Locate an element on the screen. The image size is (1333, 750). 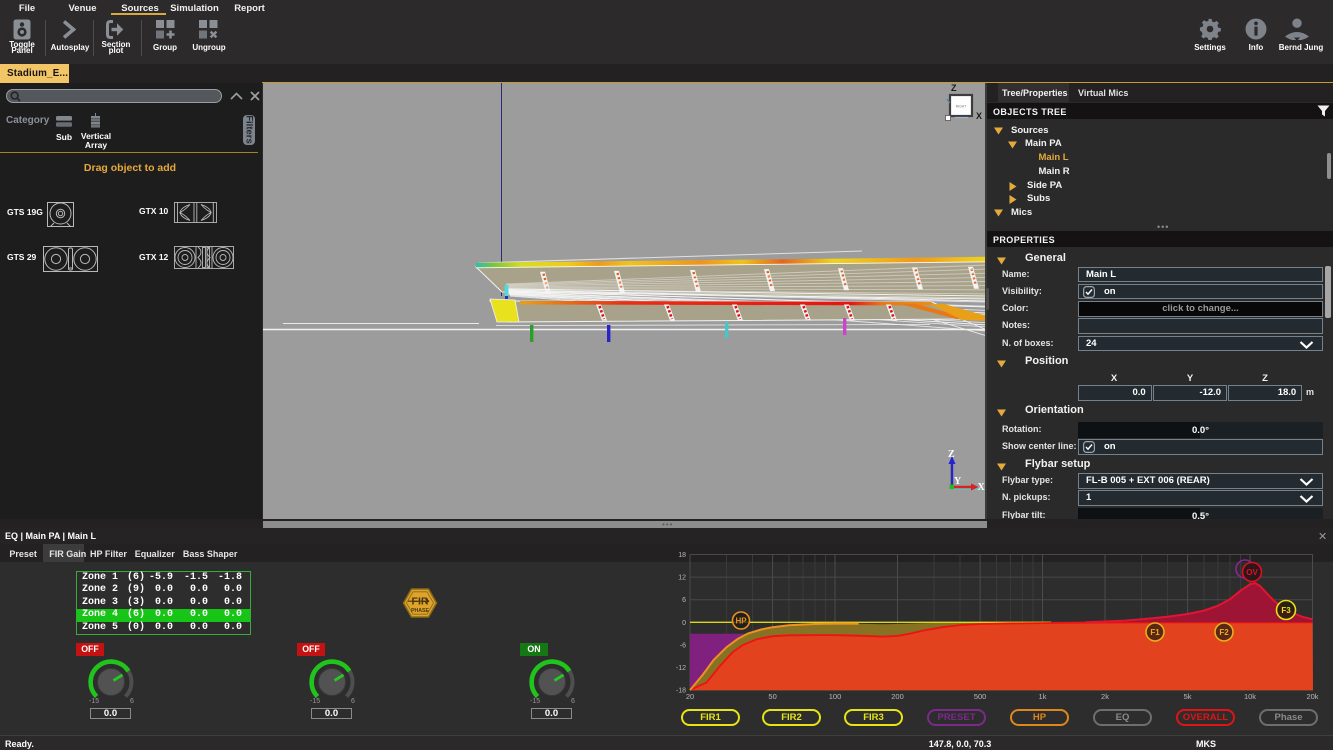
svg-text: F1 is located at coordinates (1155, 632).